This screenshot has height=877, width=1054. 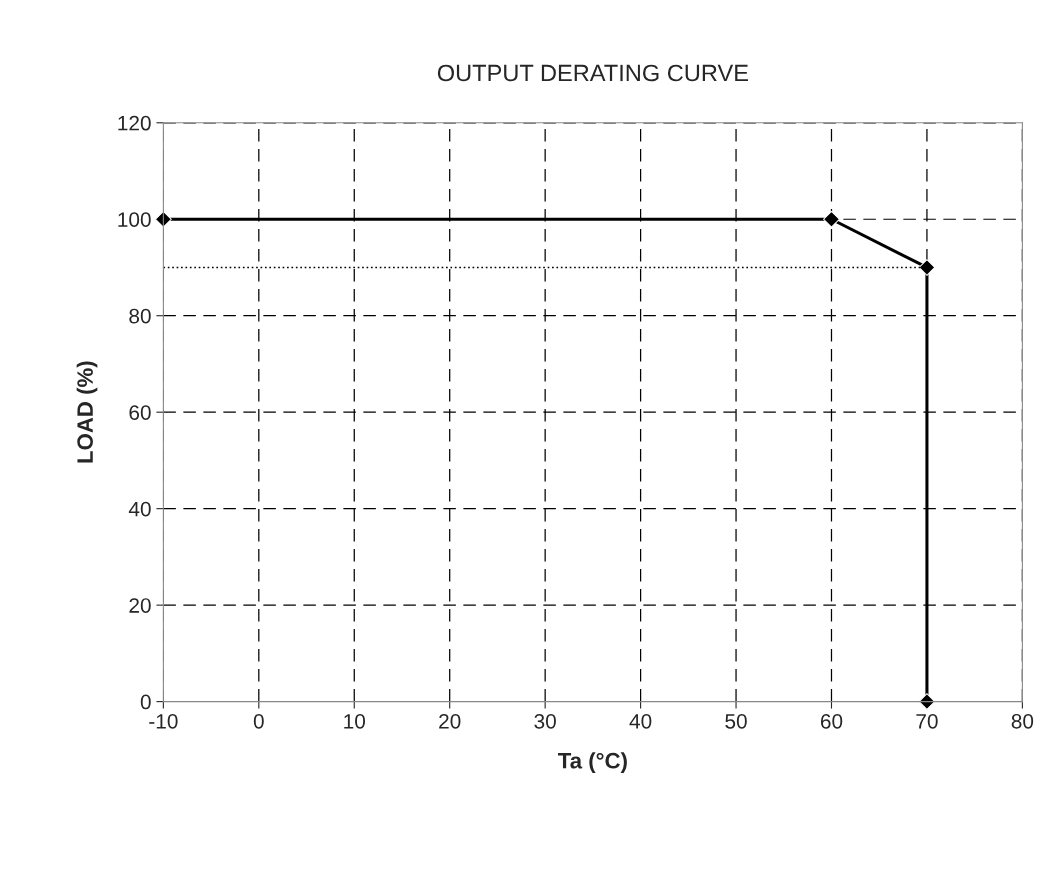 I want to click on x-tick-label: -10, so click(x=163, y=721).